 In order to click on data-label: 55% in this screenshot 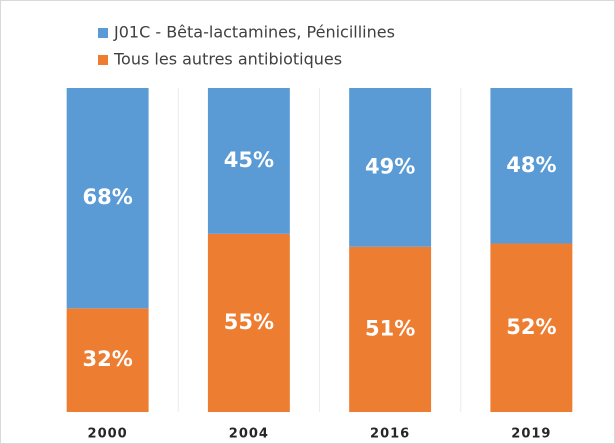, I will do `click(249, 322)`.